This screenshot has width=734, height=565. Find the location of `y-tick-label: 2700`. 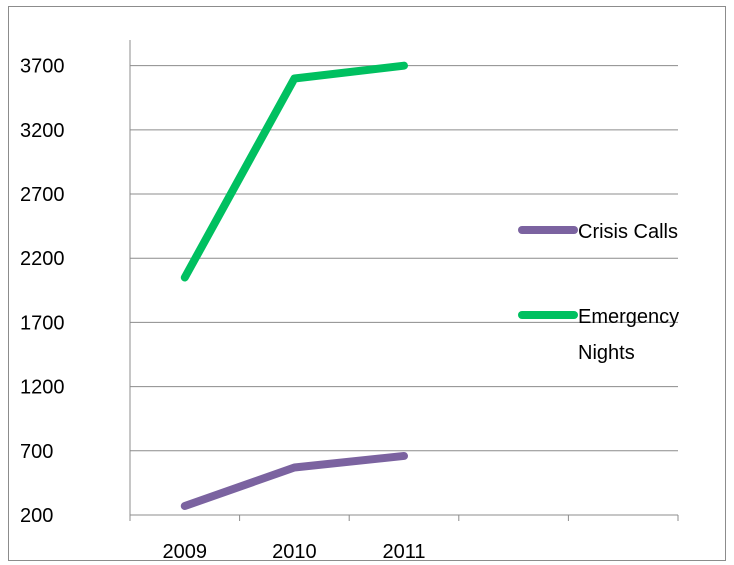

y-tick-label: 2700 is located at coordinates (42, 195).